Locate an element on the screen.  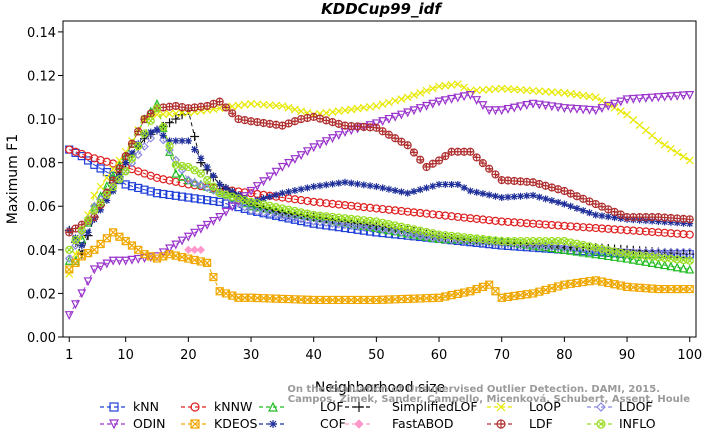
x-tick-label: 70 is located at coordinates (501, 355).